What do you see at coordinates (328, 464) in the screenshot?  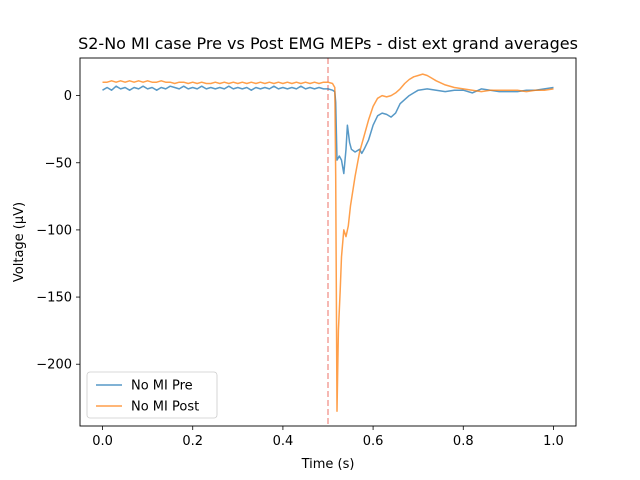 I see `x-axis-label: Time (s)` at bounding box center [328, 464].